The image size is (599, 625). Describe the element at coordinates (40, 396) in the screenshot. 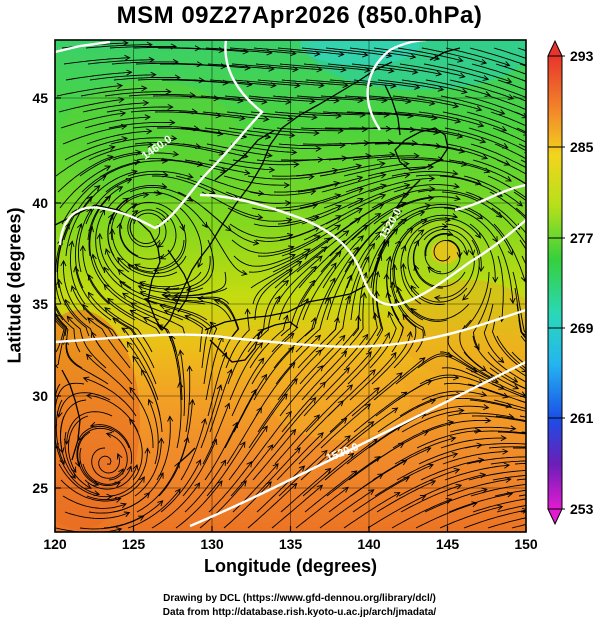

I see `y-tick-label: 30` at that location.